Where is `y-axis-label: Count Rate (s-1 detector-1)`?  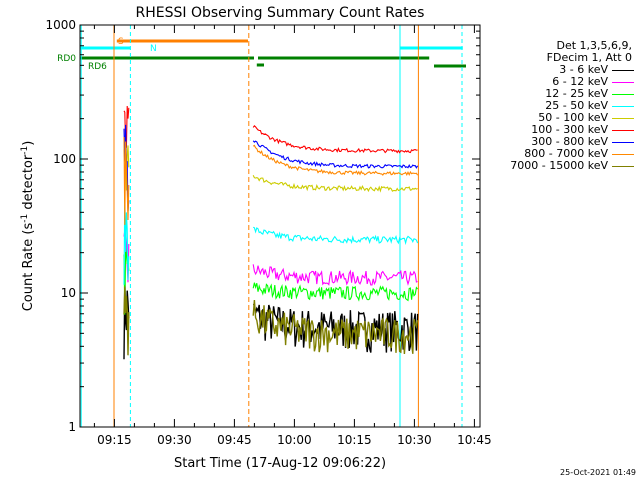
y-axis-label: Count Rate (s-1 detector-1) is located at coordinates (28, 226).